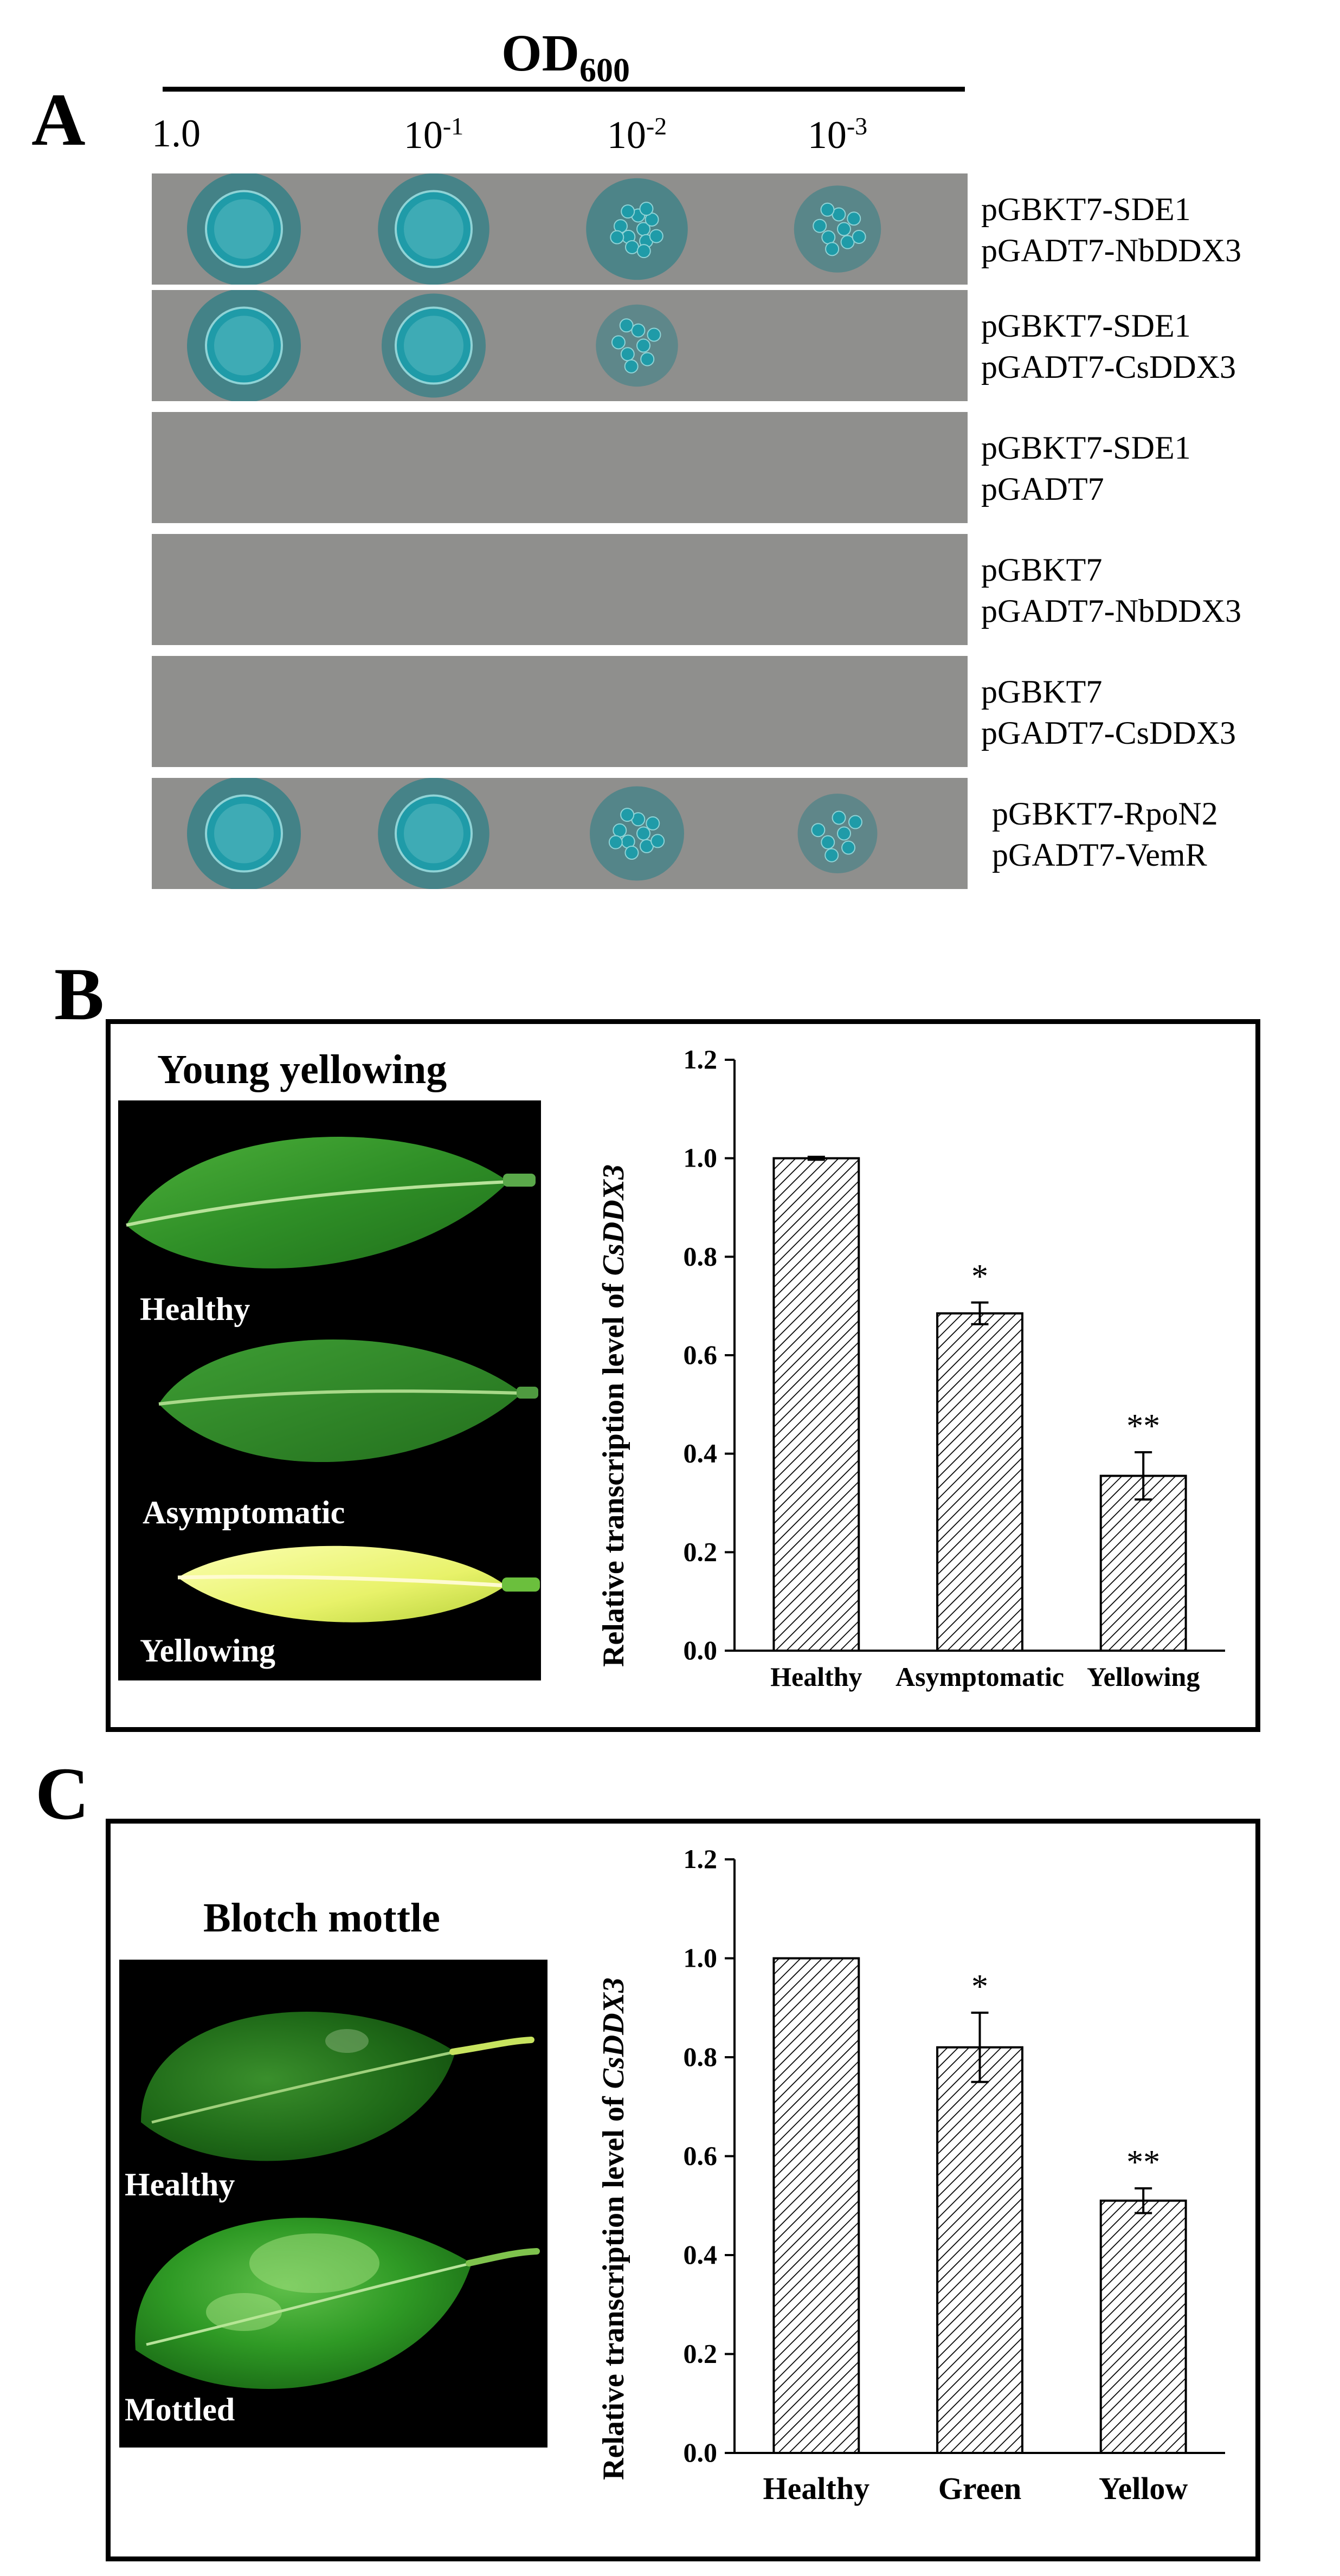 The image size is (1340, 2576). What do you see at coordinates (321, 1918) in the screenshot?
I see `panel-c-photo-title: Blotch mottle` at bounding box center [321, 1918].